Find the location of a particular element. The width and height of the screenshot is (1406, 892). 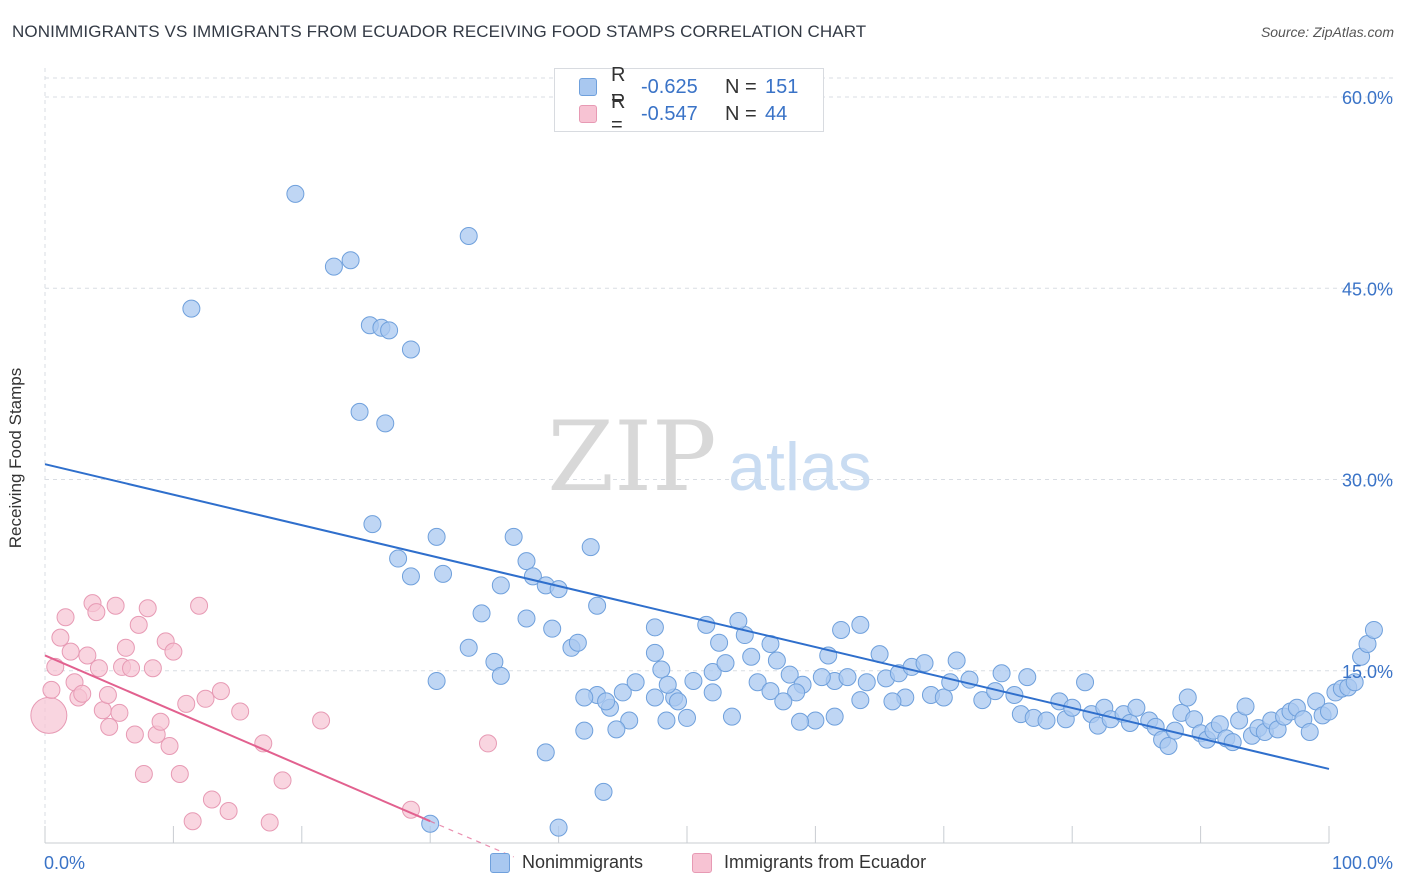

blue-swatch-icon is located at coordinates (588, 87).